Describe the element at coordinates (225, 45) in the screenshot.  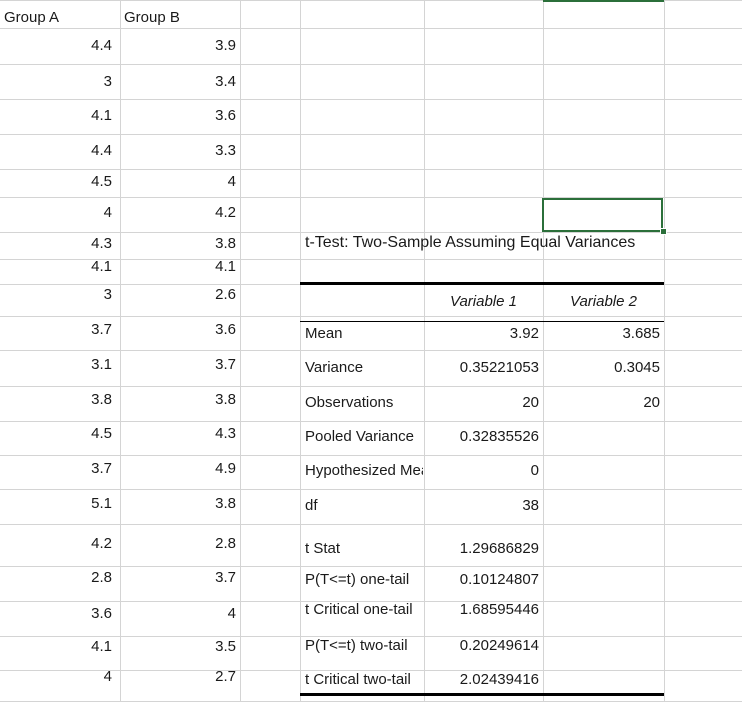
I see `group-b-cell: 3.9` at that location.